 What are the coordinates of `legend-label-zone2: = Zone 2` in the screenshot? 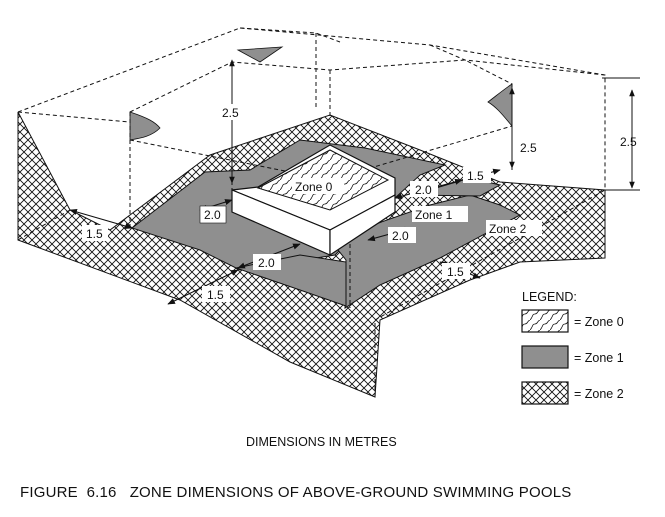 It's located at (599, 394).